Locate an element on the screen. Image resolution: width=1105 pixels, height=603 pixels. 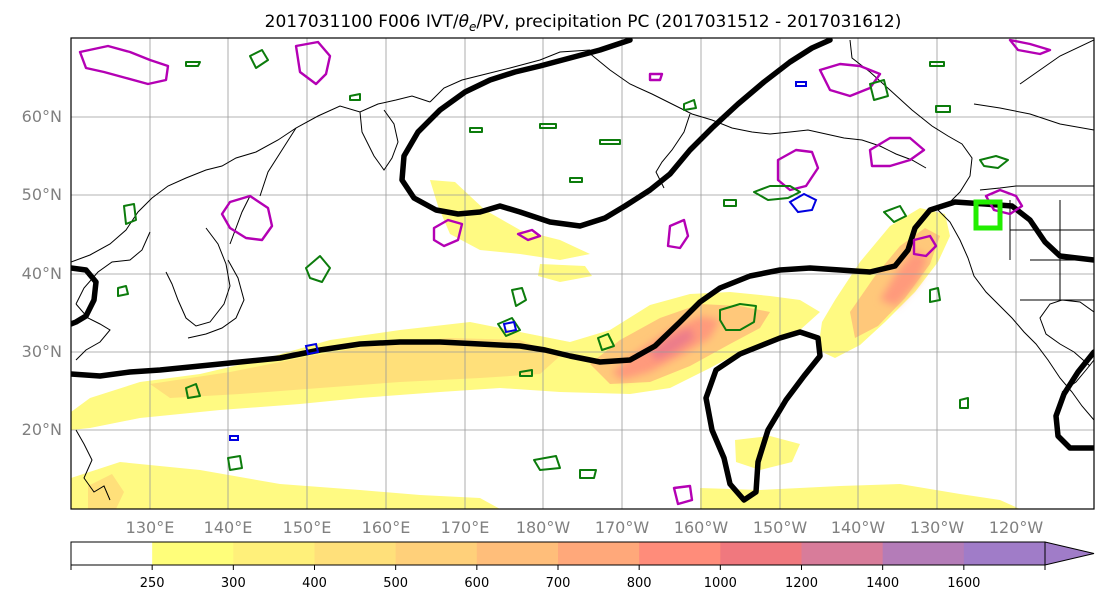
colorbar: 250 300 400 500 600 700 800 1000 1200 1400 1600 is located at coordinates (582, 566).